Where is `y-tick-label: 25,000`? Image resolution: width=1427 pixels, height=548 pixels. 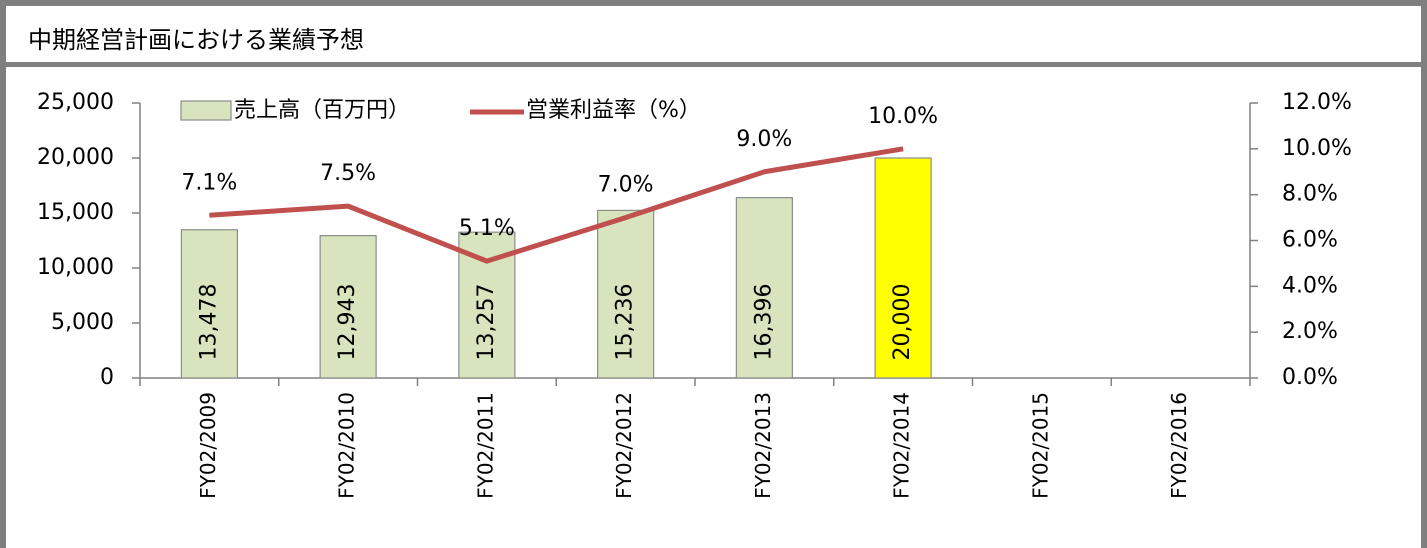 y-tick-label: 25,000 is located at coordinates (75, 102).